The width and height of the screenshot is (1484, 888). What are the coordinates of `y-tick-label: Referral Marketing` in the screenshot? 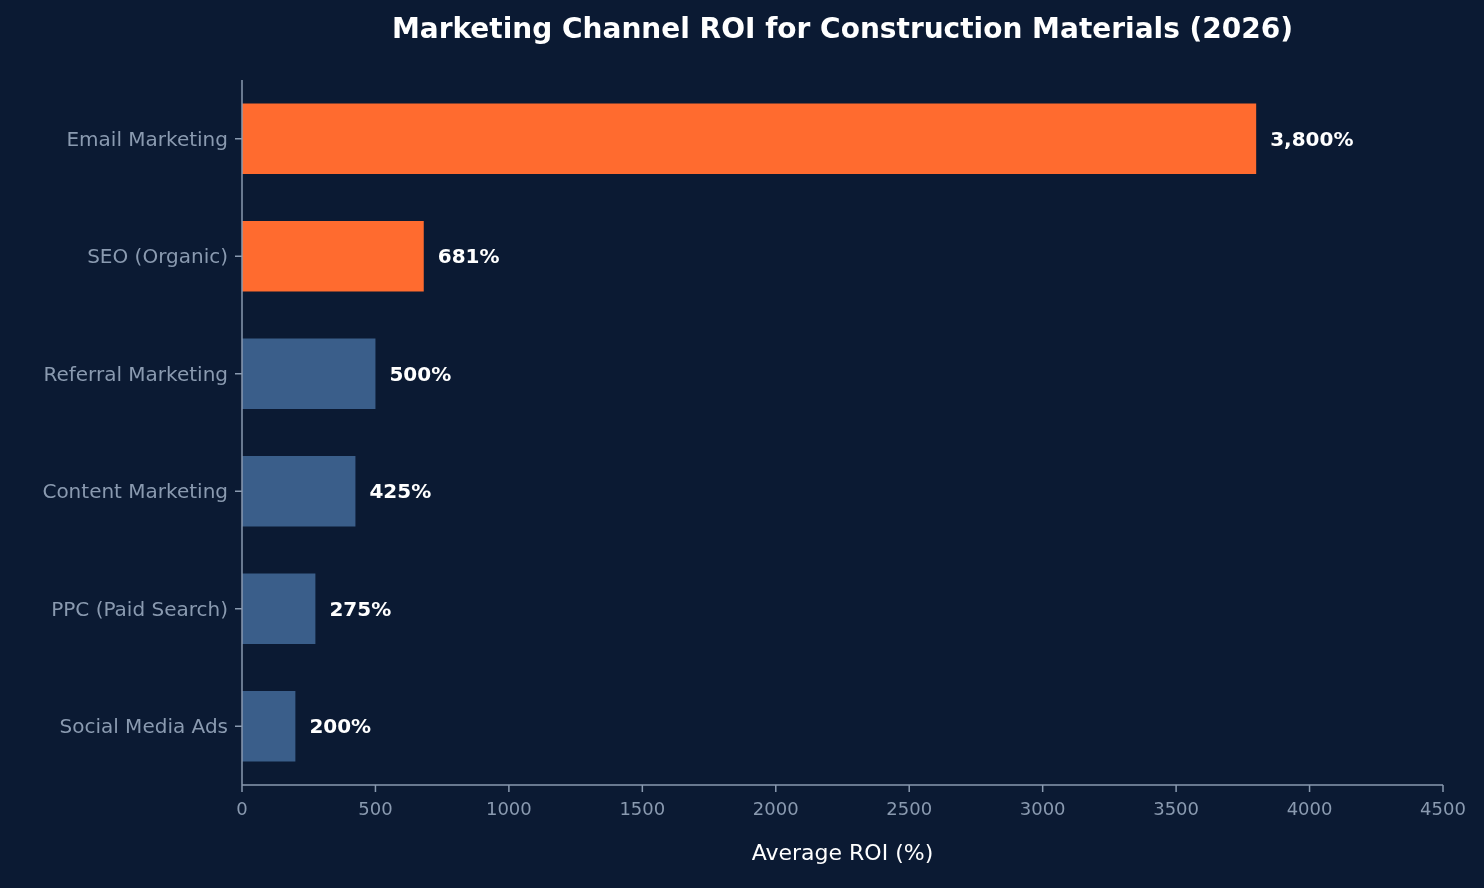 It's located at (135, 373).